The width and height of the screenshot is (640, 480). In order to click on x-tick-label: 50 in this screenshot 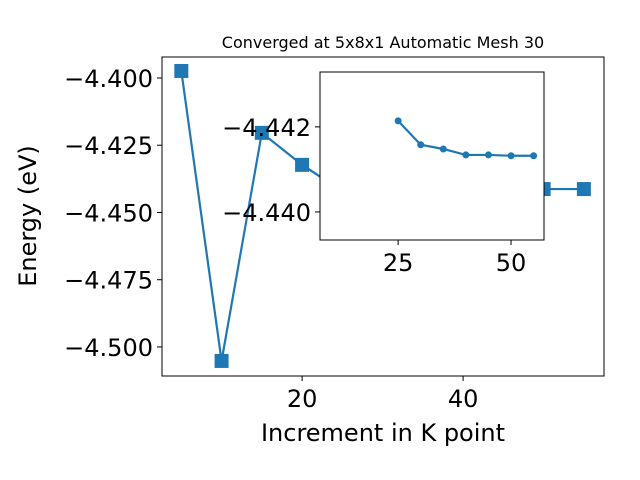, I will do `click(511, 263)`.